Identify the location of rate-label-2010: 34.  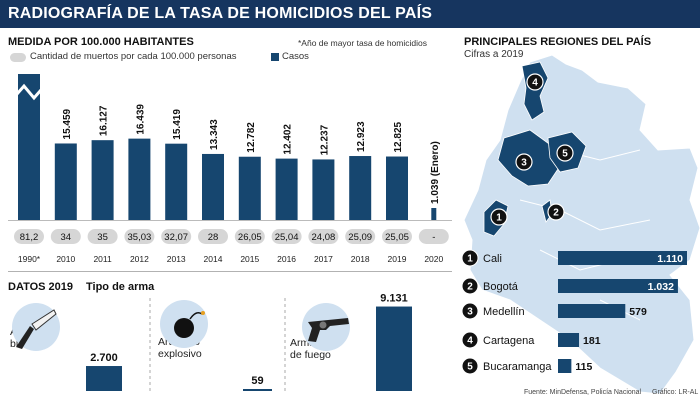
(66, 237).